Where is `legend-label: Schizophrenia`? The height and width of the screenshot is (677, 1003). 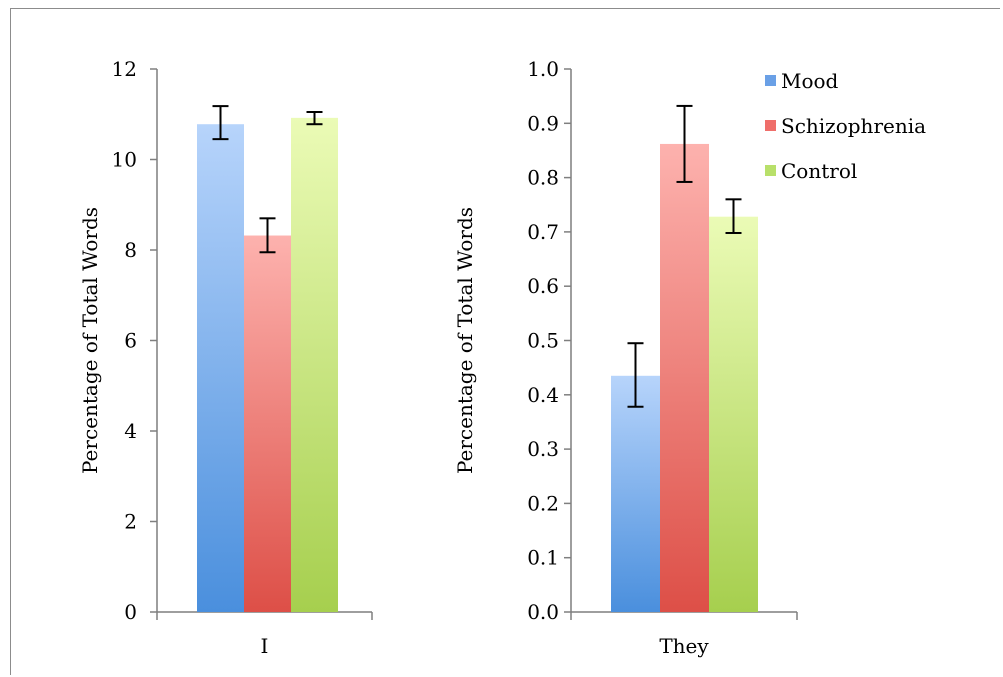
legend-label: Schizophrenia is located at coordinates (853, 126).